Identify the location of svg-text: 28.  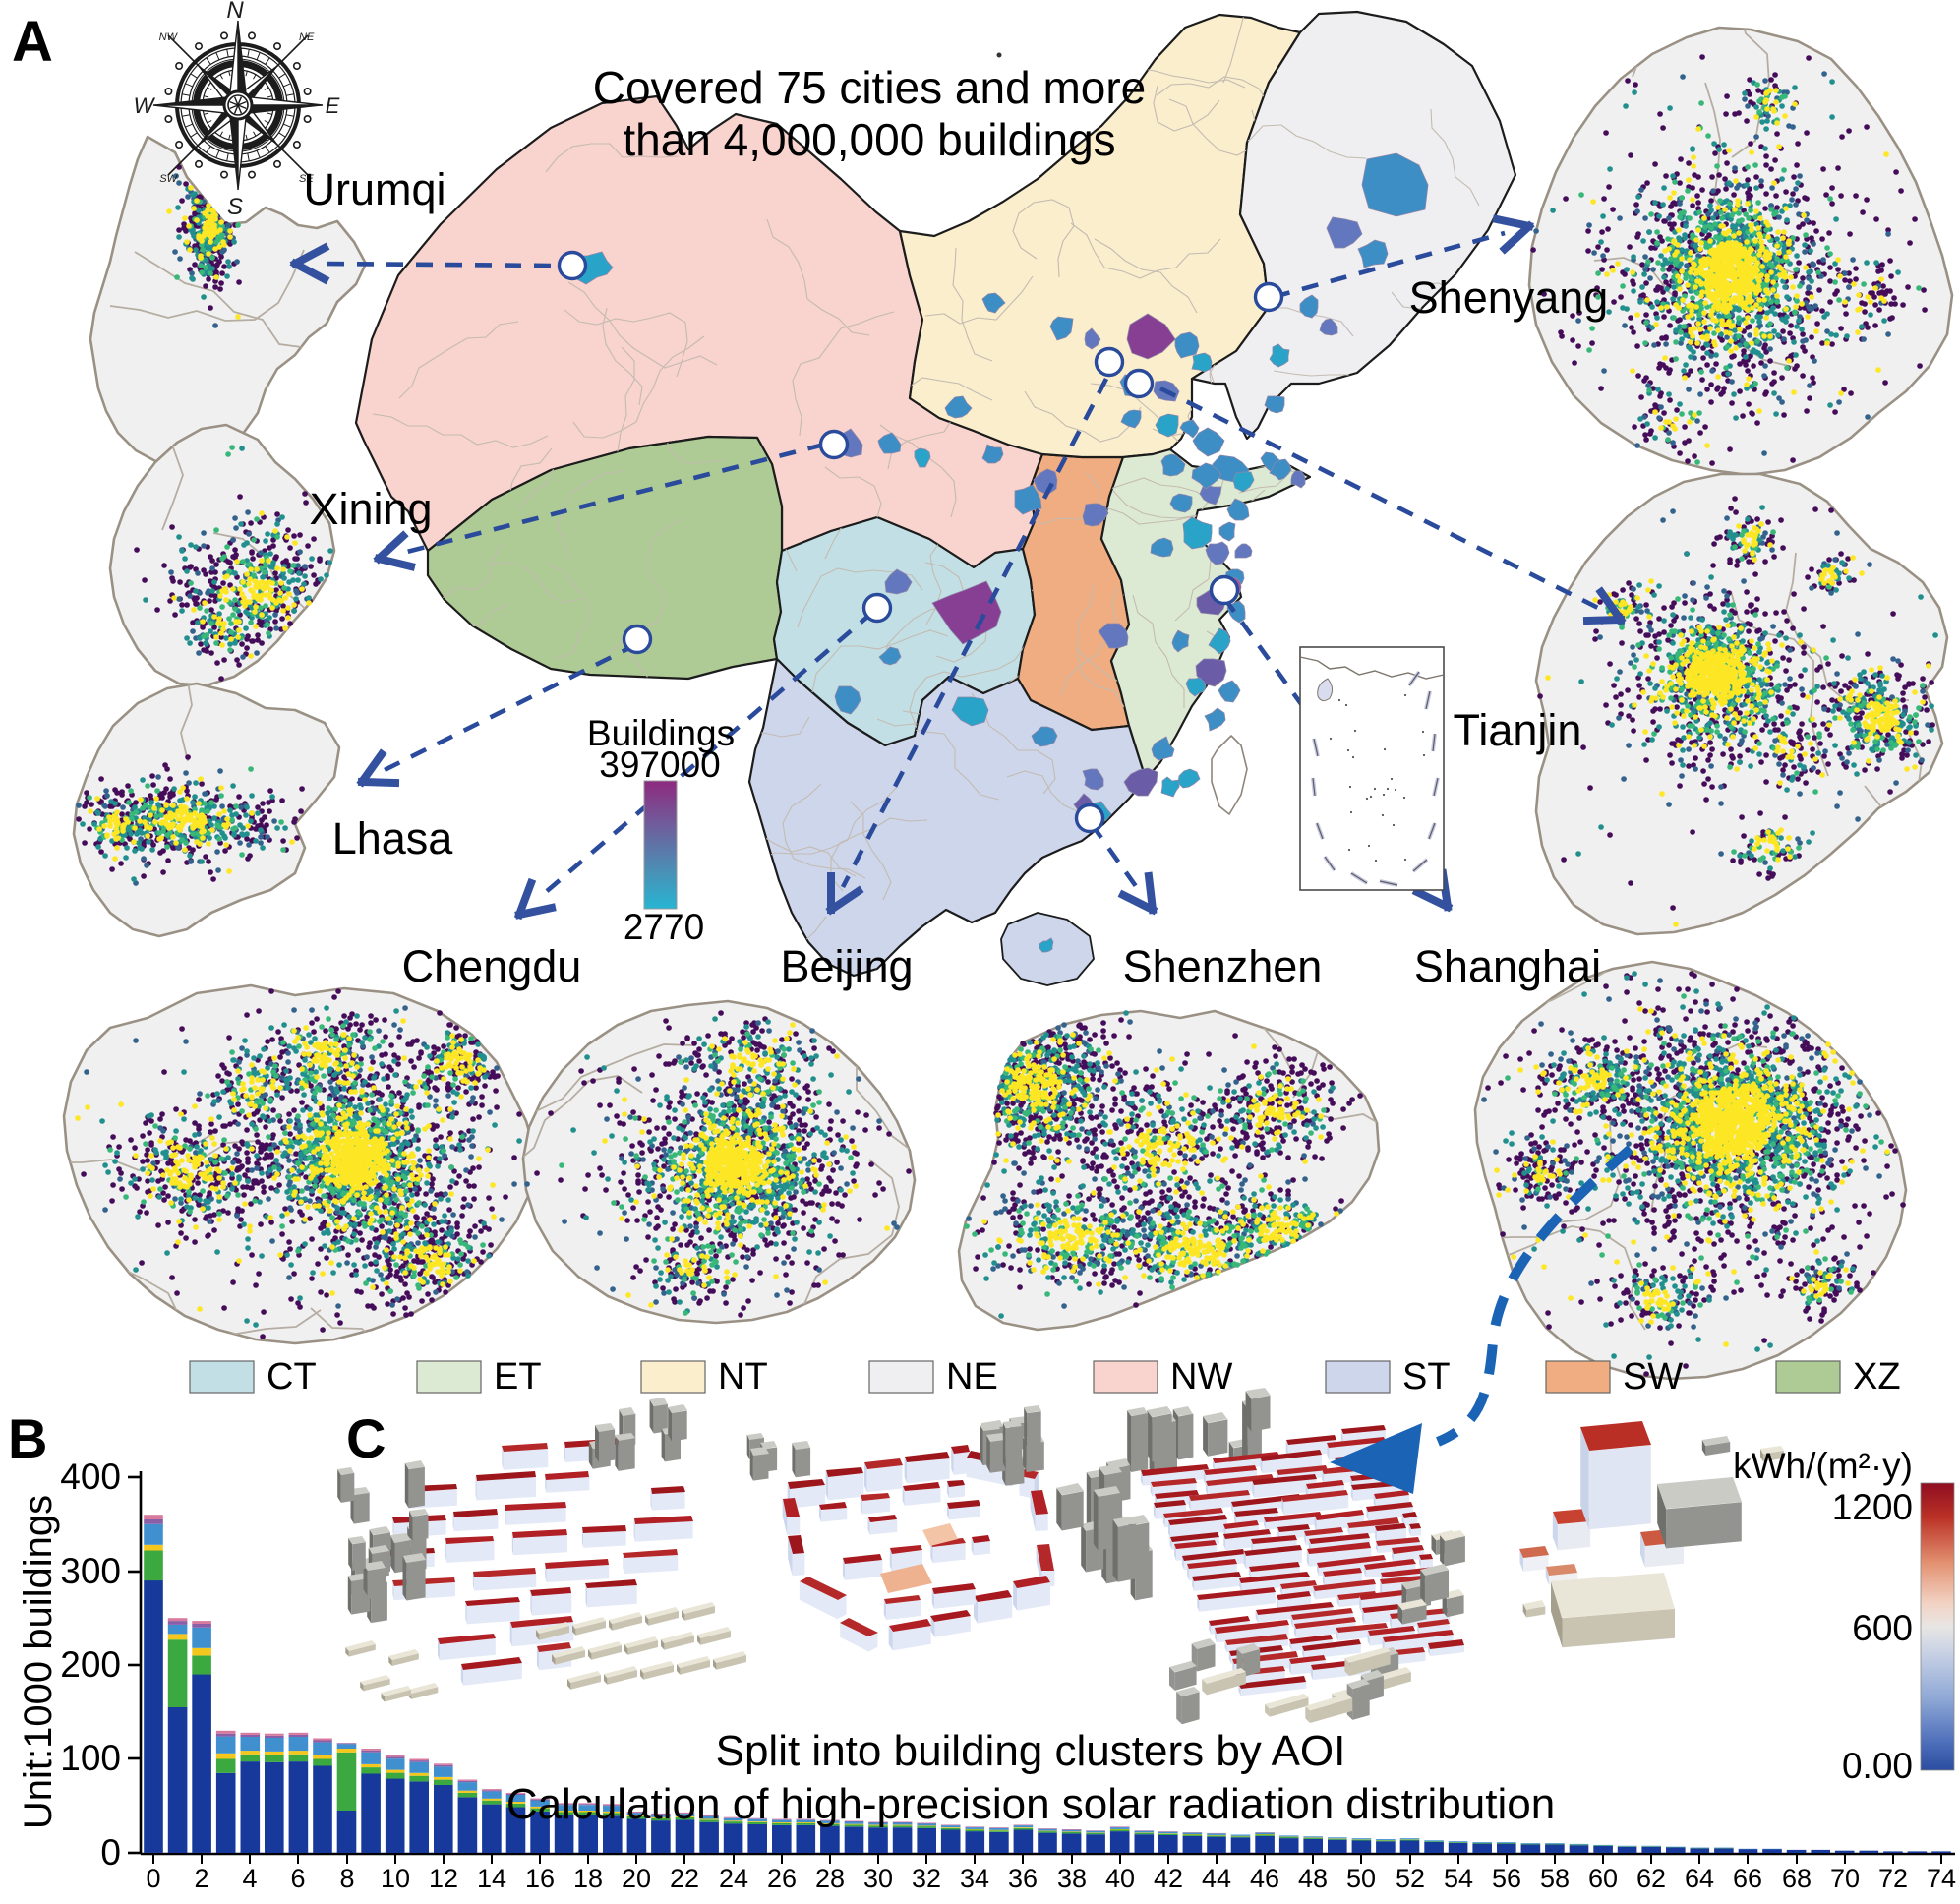
(830, 1878).